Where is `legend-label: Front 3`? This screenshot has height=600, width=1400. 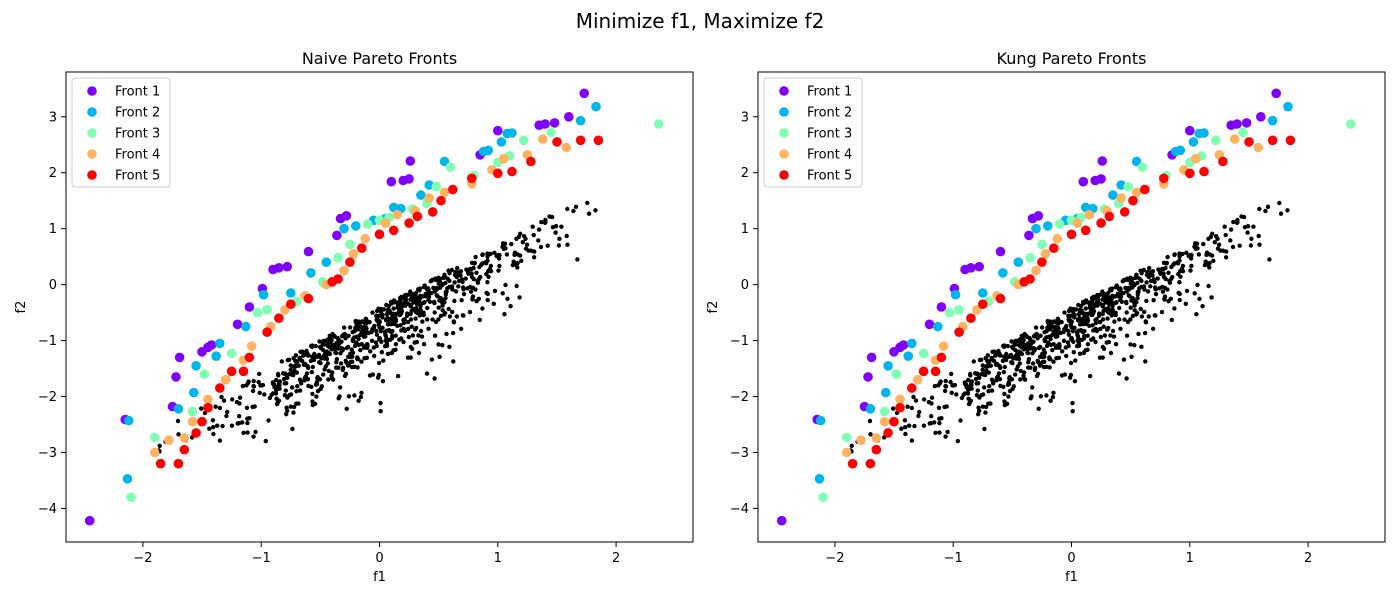 legend-label: Front 3 is located at coordinates (137, 134).